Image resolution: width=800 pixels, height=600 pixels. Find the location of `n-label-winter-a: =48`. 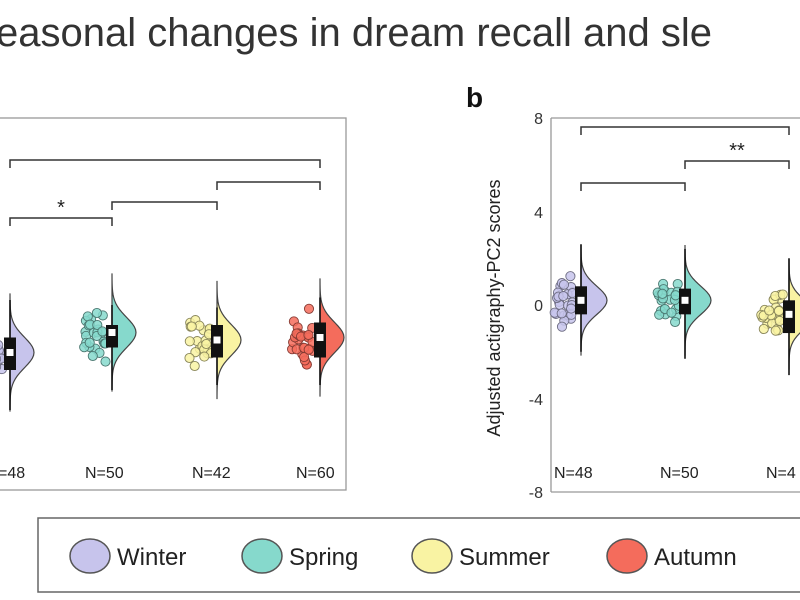

n-label-winter-a: =48 is located at coordinates (12, 473).